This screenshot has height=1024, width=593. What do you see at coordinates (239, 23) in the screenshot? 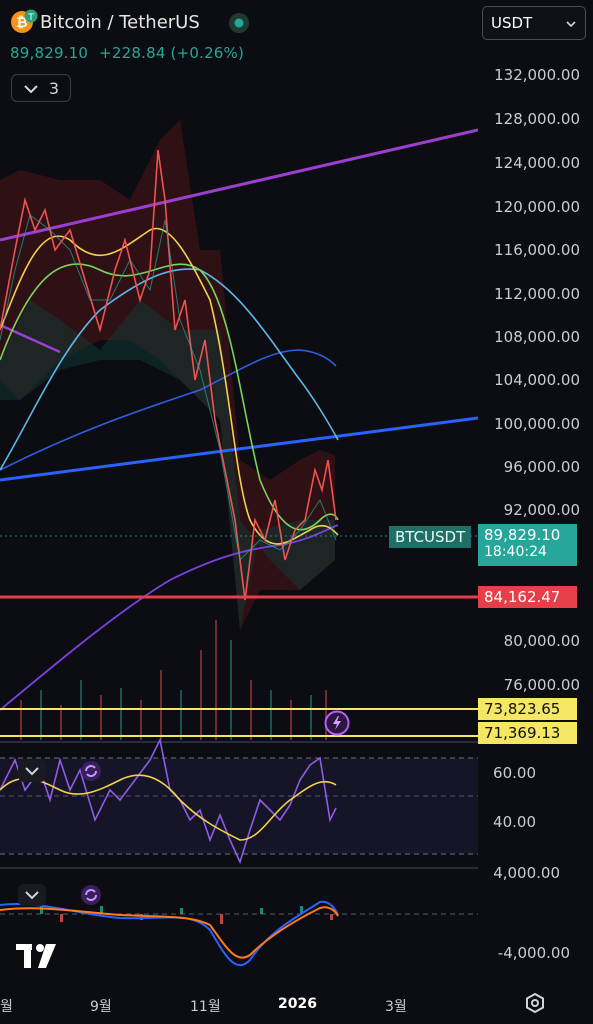
I see `market-status-icon` at bounding box center [239, 23].